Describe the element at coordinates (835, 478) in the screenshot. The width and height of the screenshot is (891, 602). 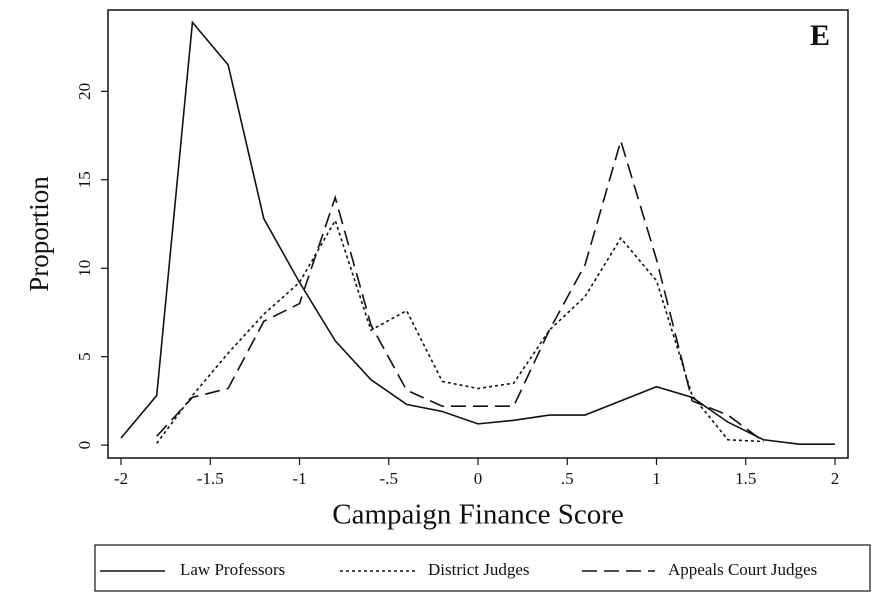
I see `x-tick-label: 2` at that location.